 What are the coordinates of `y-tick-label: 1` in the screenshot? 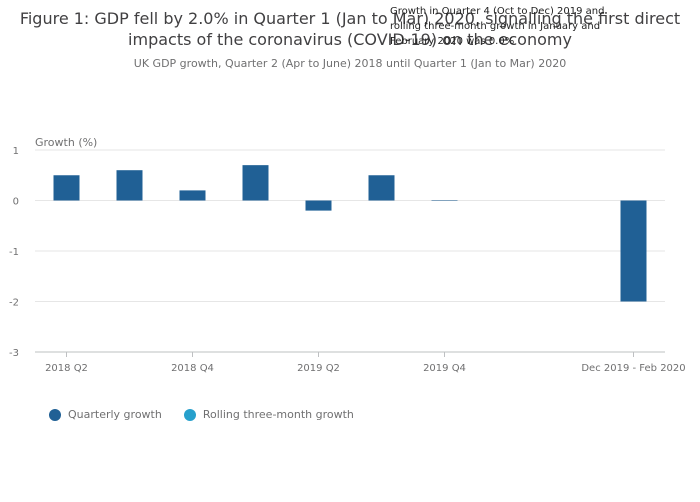 It's located at (16, 151).